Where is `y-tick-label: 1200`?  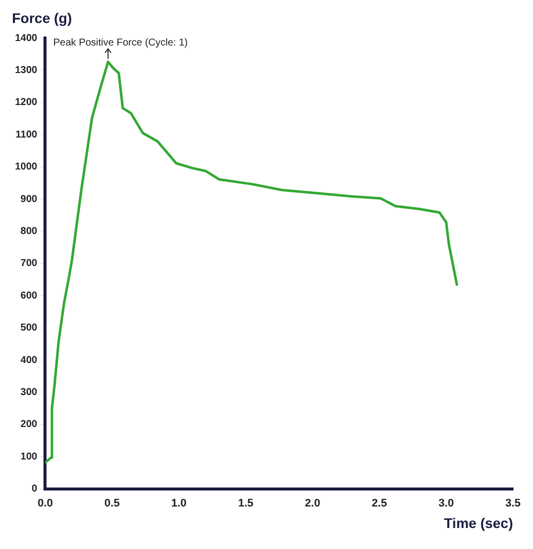 y-tick-label: 1200 is located at coordinates (26, 102).